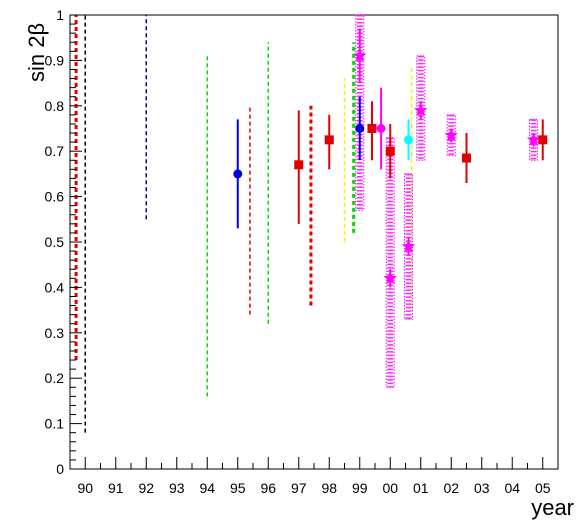  Describe the element at coordinates (552, 507) in the screenshot. I see `x-axis-title: year` at that location.